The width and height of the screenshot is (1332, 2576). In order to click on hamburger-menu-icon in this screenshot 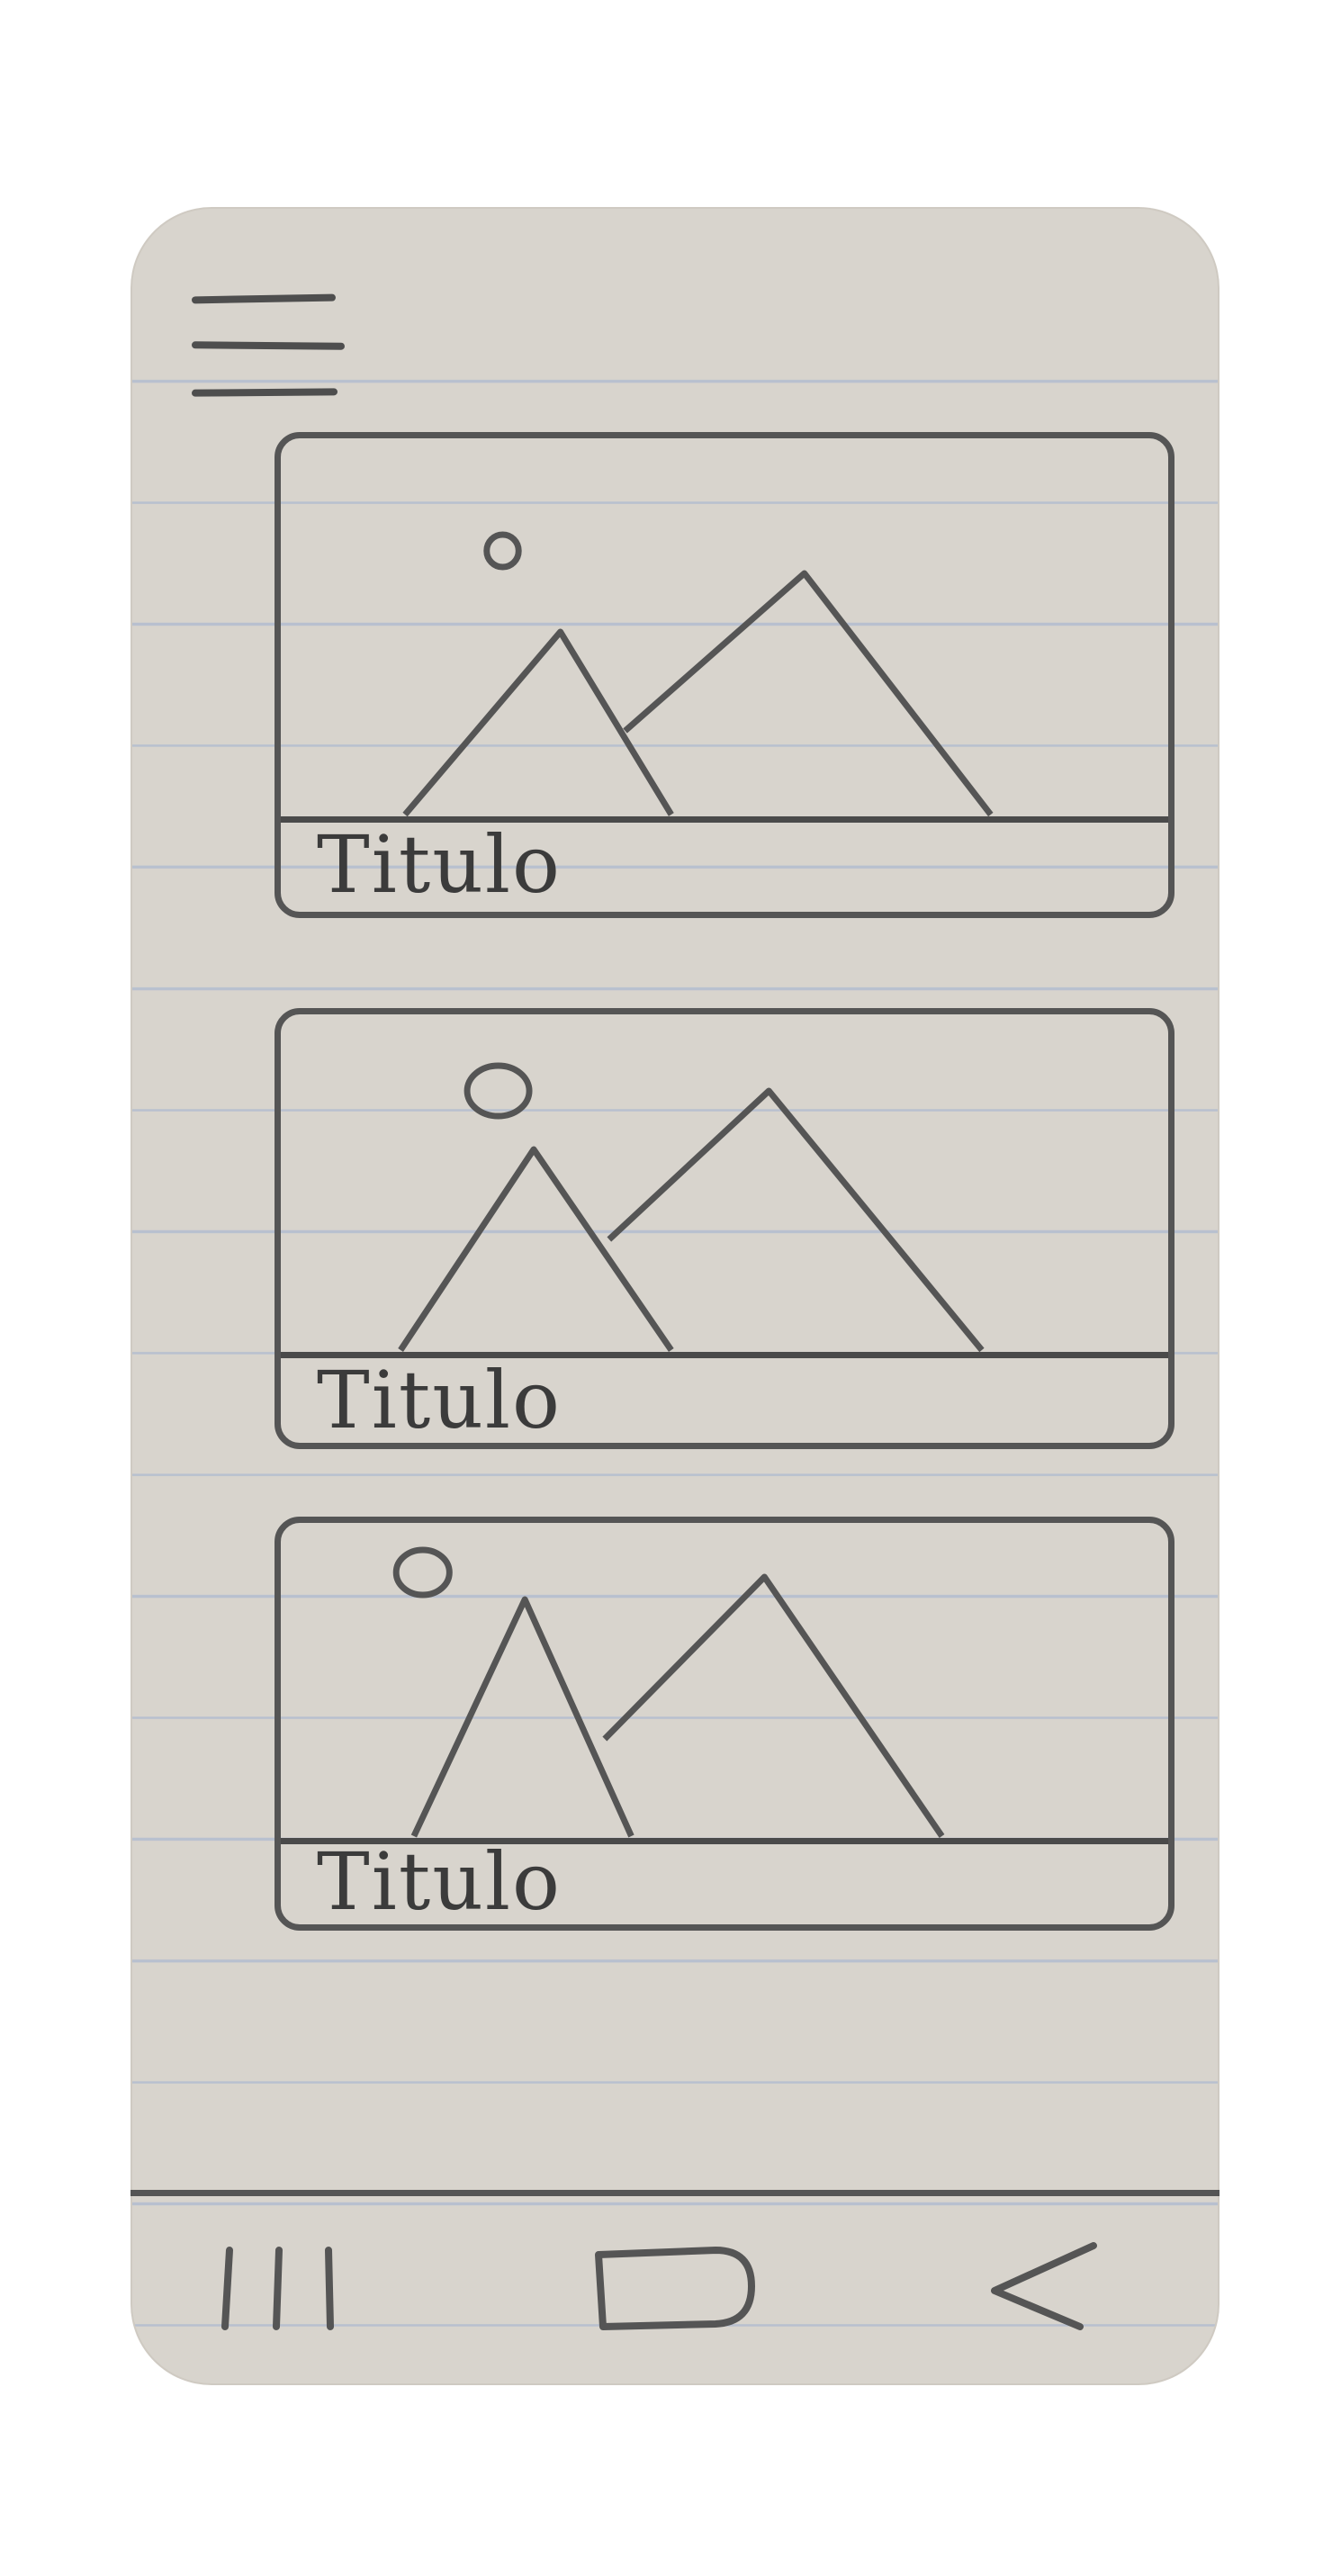, I will do `click(269, 342)`.